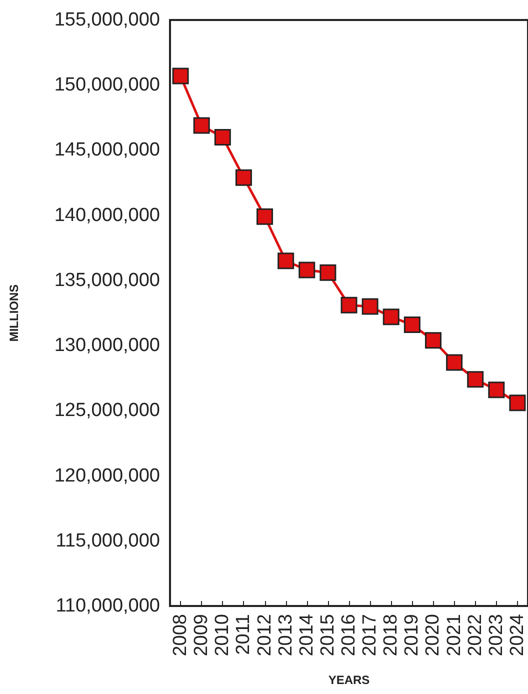 This screenshot has width=528, height=694. What do you see at coordinates (108, 606) in the screenshot?
I see `y-tick-label: 110,000,000` at bounding box center [108, 606].